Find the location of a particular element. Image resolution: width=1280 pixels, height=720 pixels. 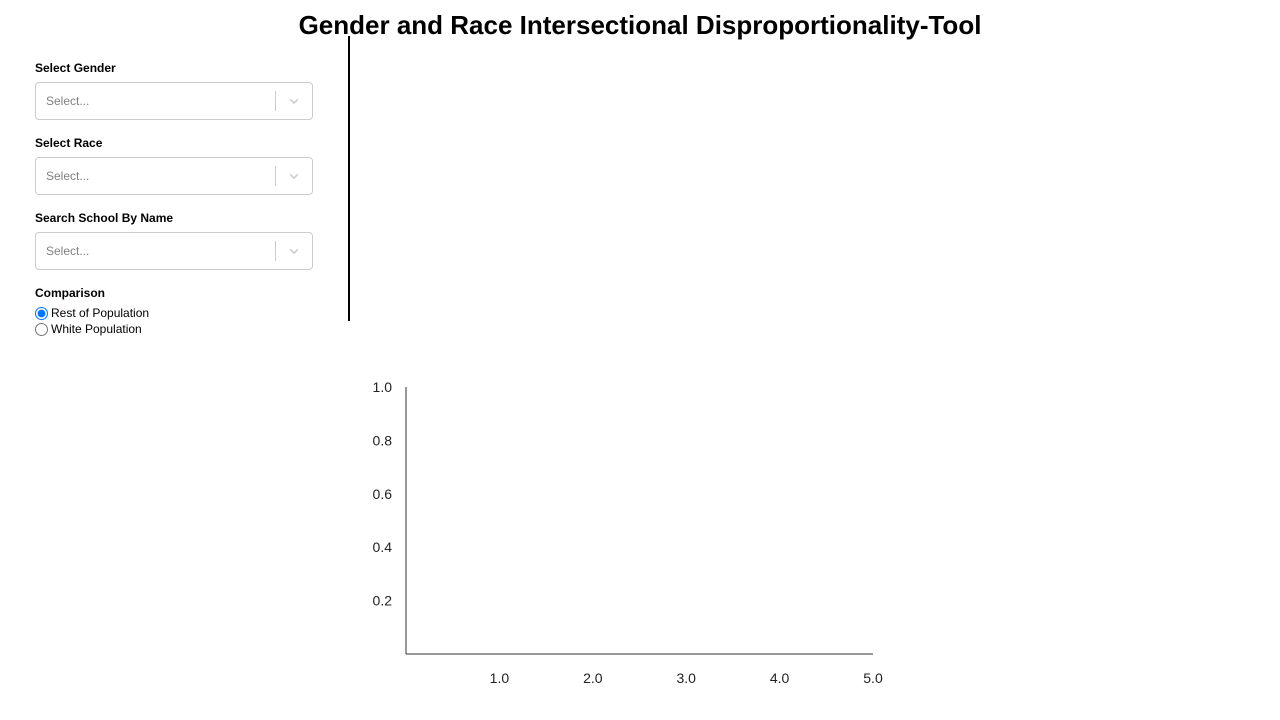

x-tick-label: 3.0 is located at coordinates (686, 678).